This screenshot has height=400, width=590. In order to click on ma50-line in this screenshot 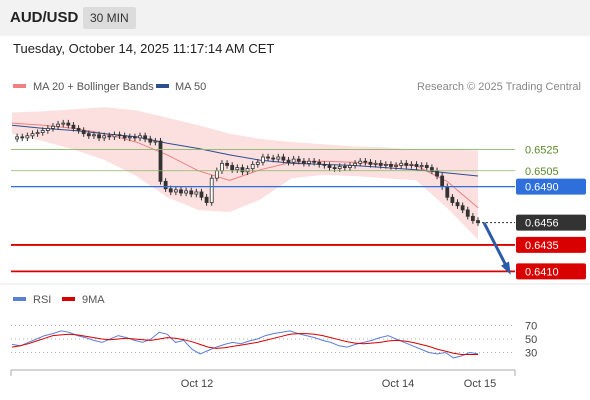, I will do `click(245, 150)`.